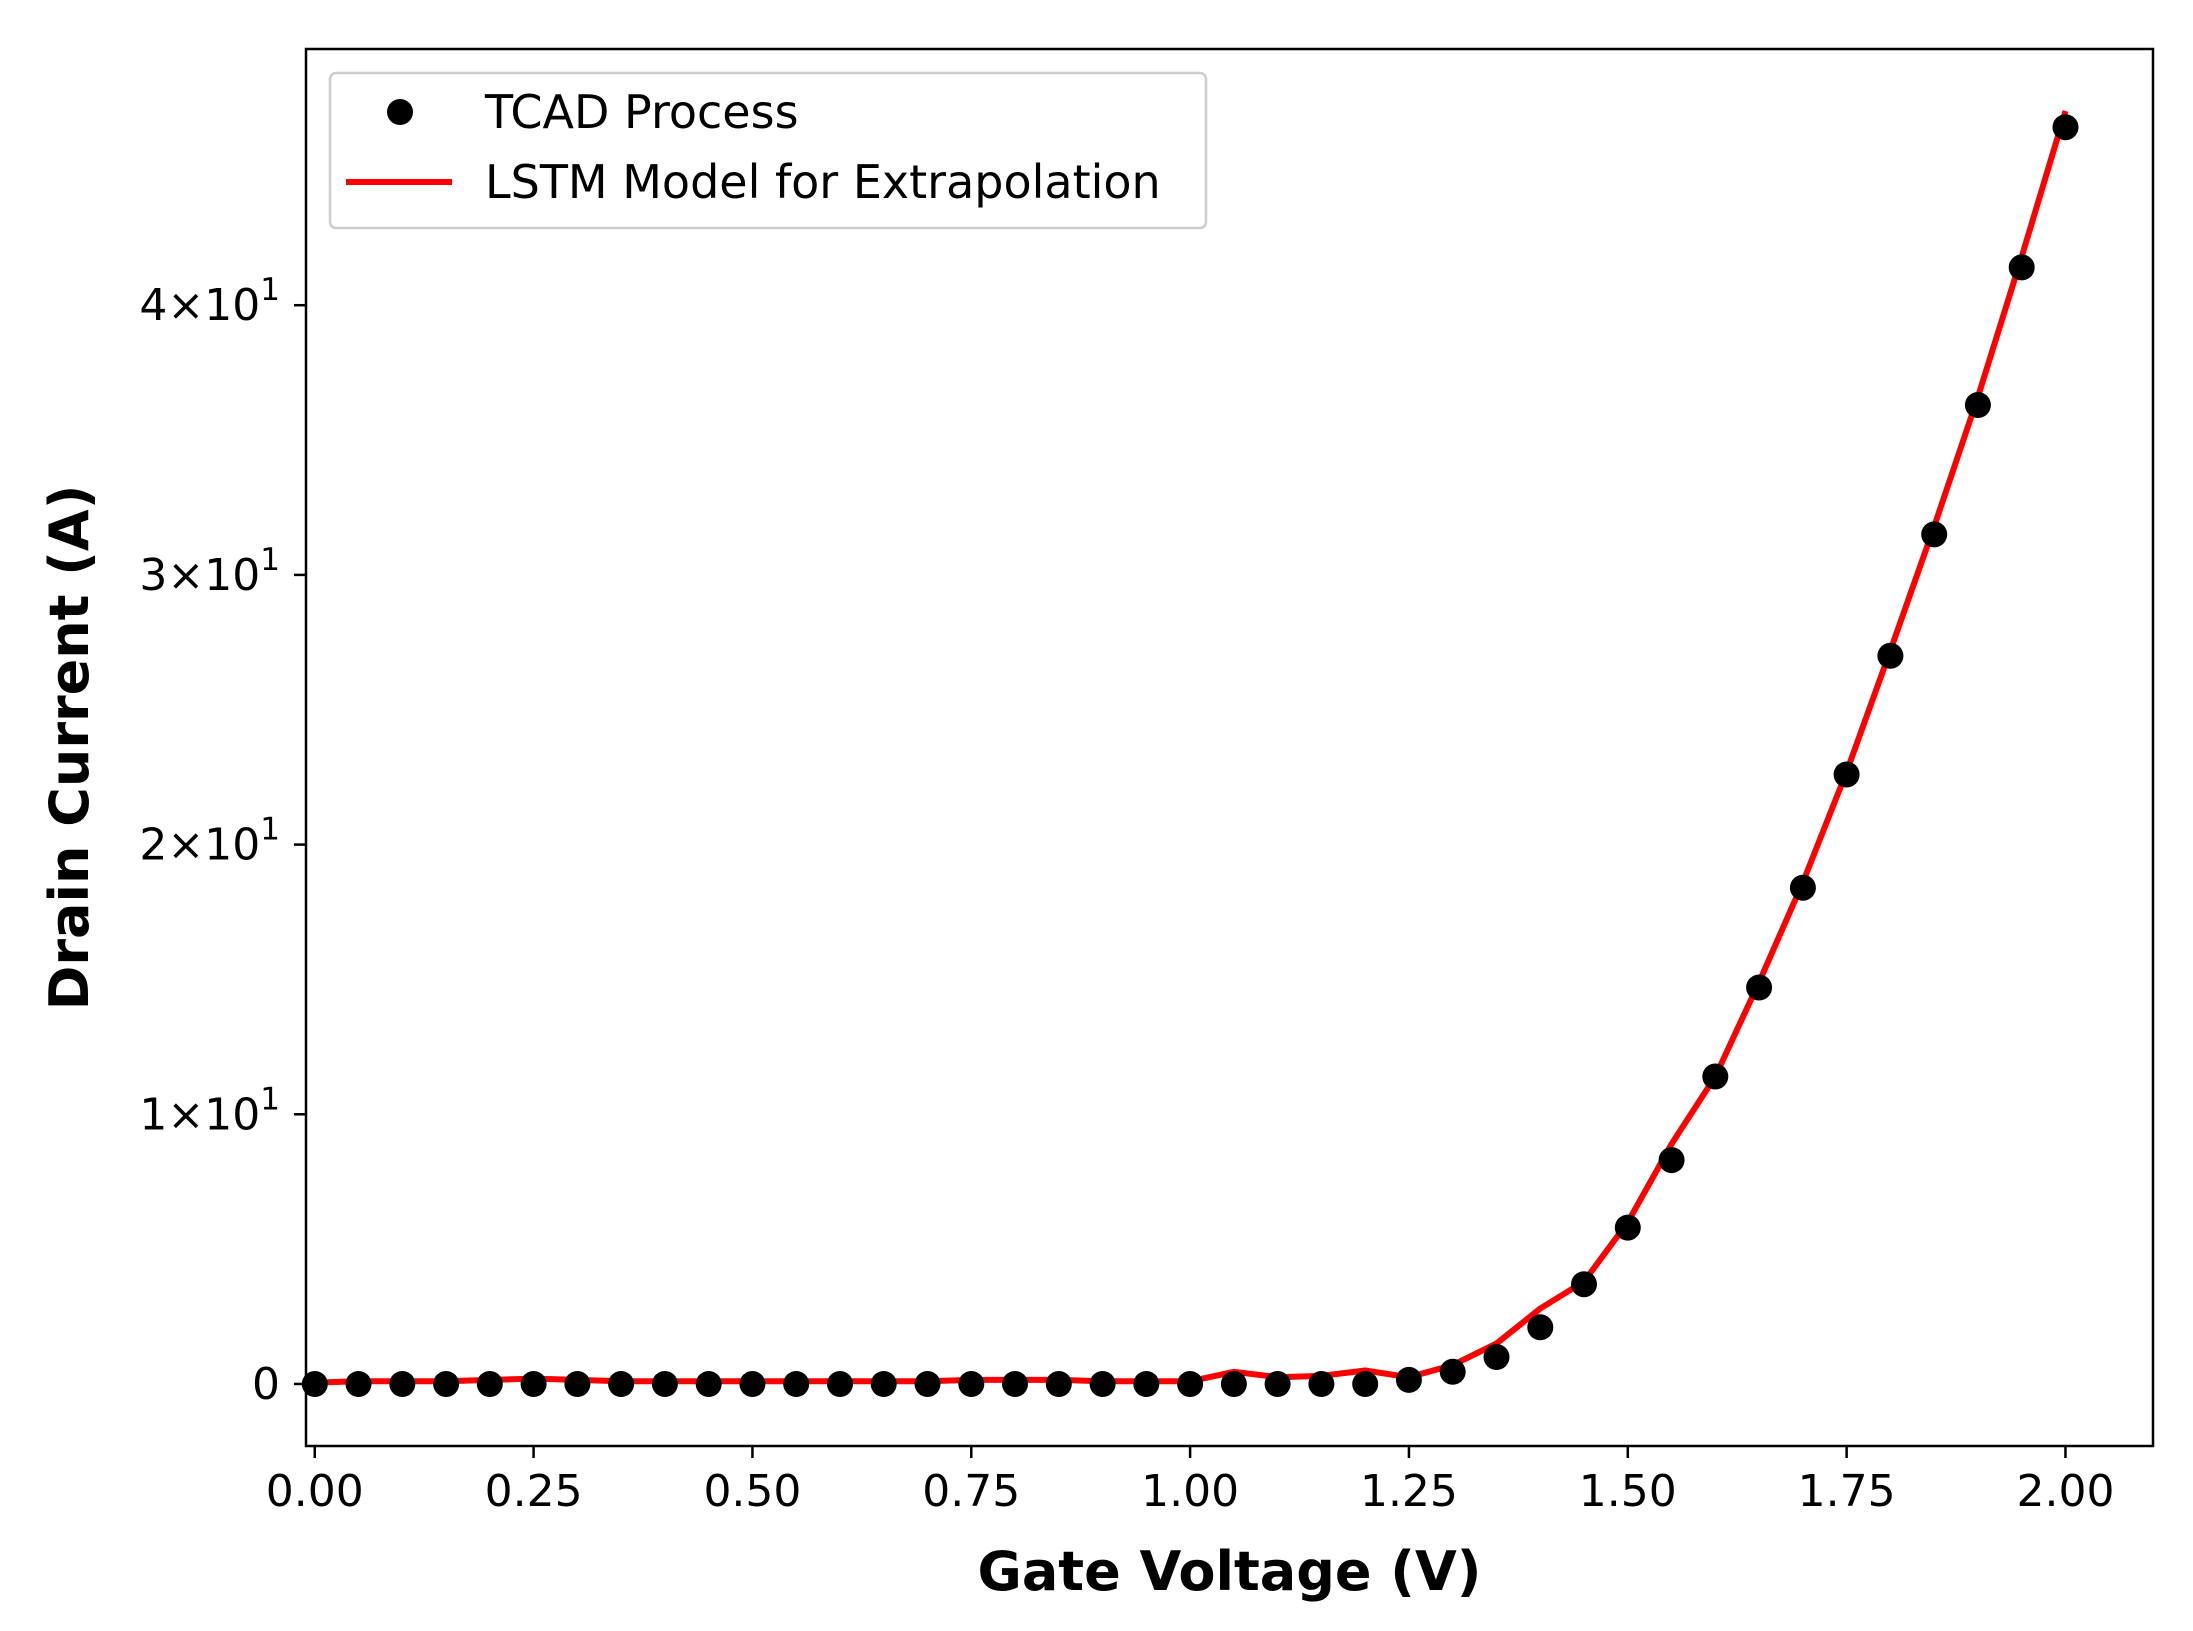  Describe the element at coordinates (752, 1491) in the screenshot. I see `x-tick-label: 0.50` at that location.